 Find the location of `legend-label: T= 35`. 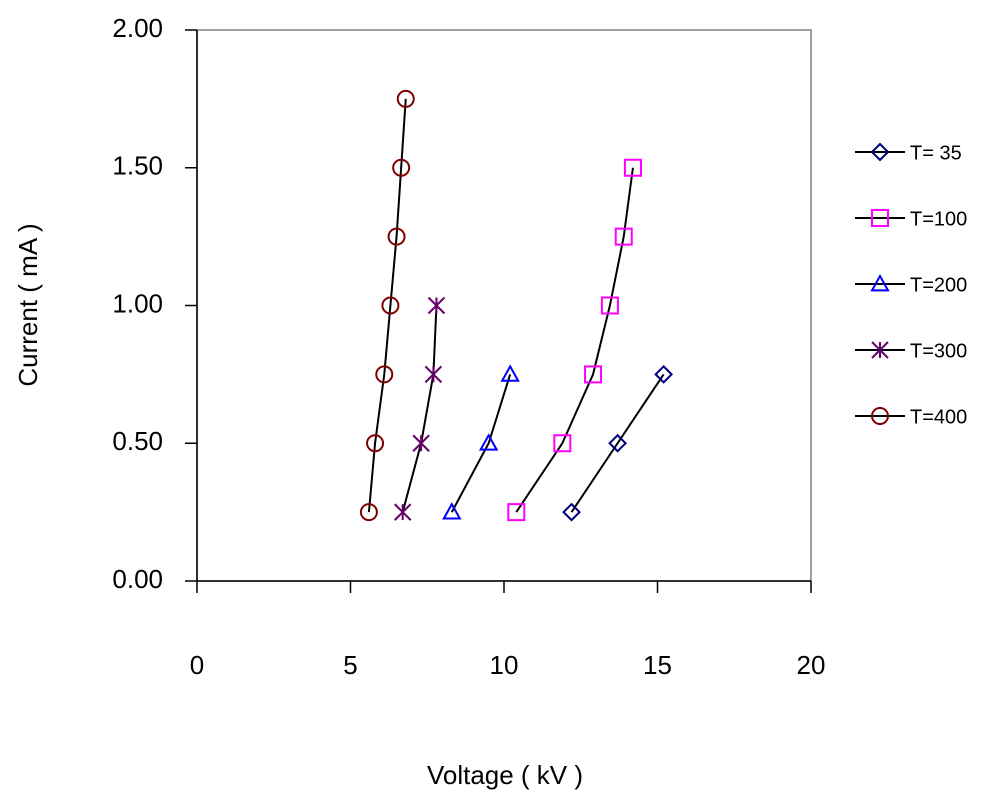

legend-label: T= 35 is located at coordinates (936, 153).